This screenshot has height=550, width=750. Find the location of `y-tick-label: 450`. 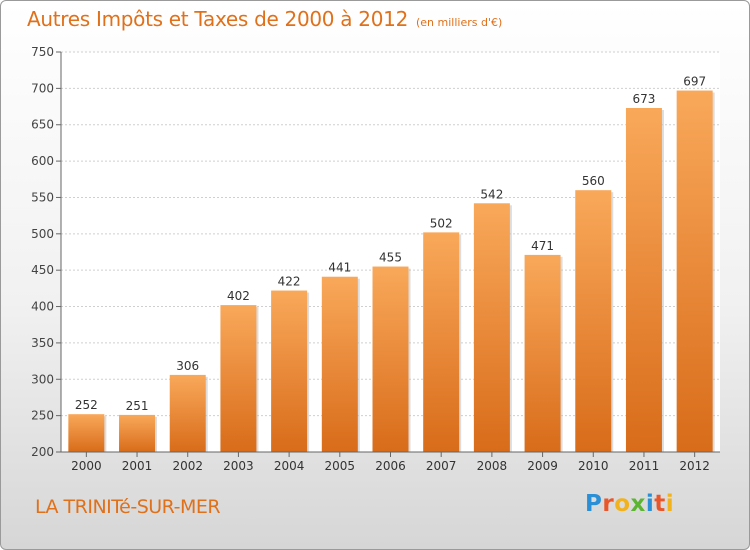

y-tick-label: 450 is located at coordinates (42, 270).